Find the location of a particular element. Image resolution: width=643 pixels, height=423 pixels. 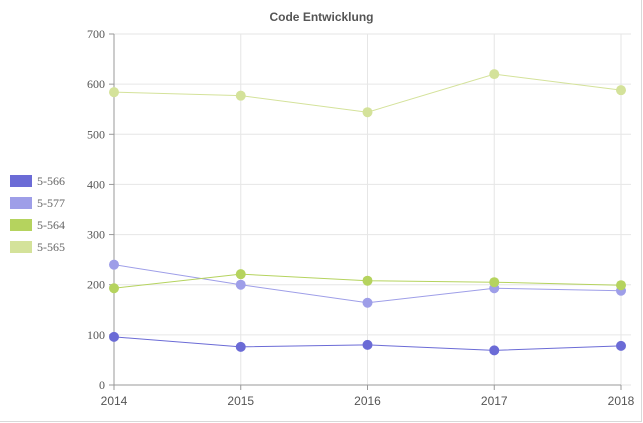

x-tick-label: 2014 is located at coordinates (114, 401).